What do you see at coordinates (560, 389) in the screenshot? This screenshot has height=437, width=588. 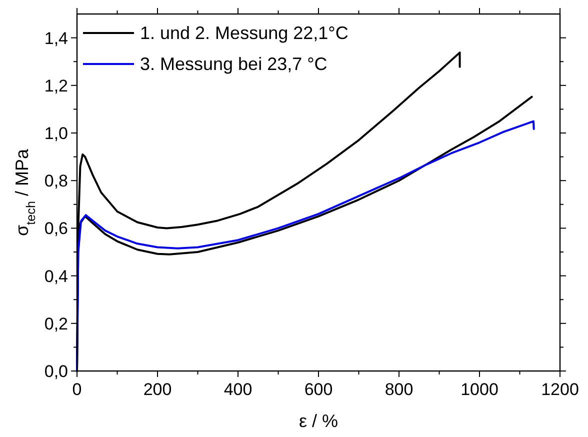 I see `x-tick-label: 1200` at bounding box center [560, 389].